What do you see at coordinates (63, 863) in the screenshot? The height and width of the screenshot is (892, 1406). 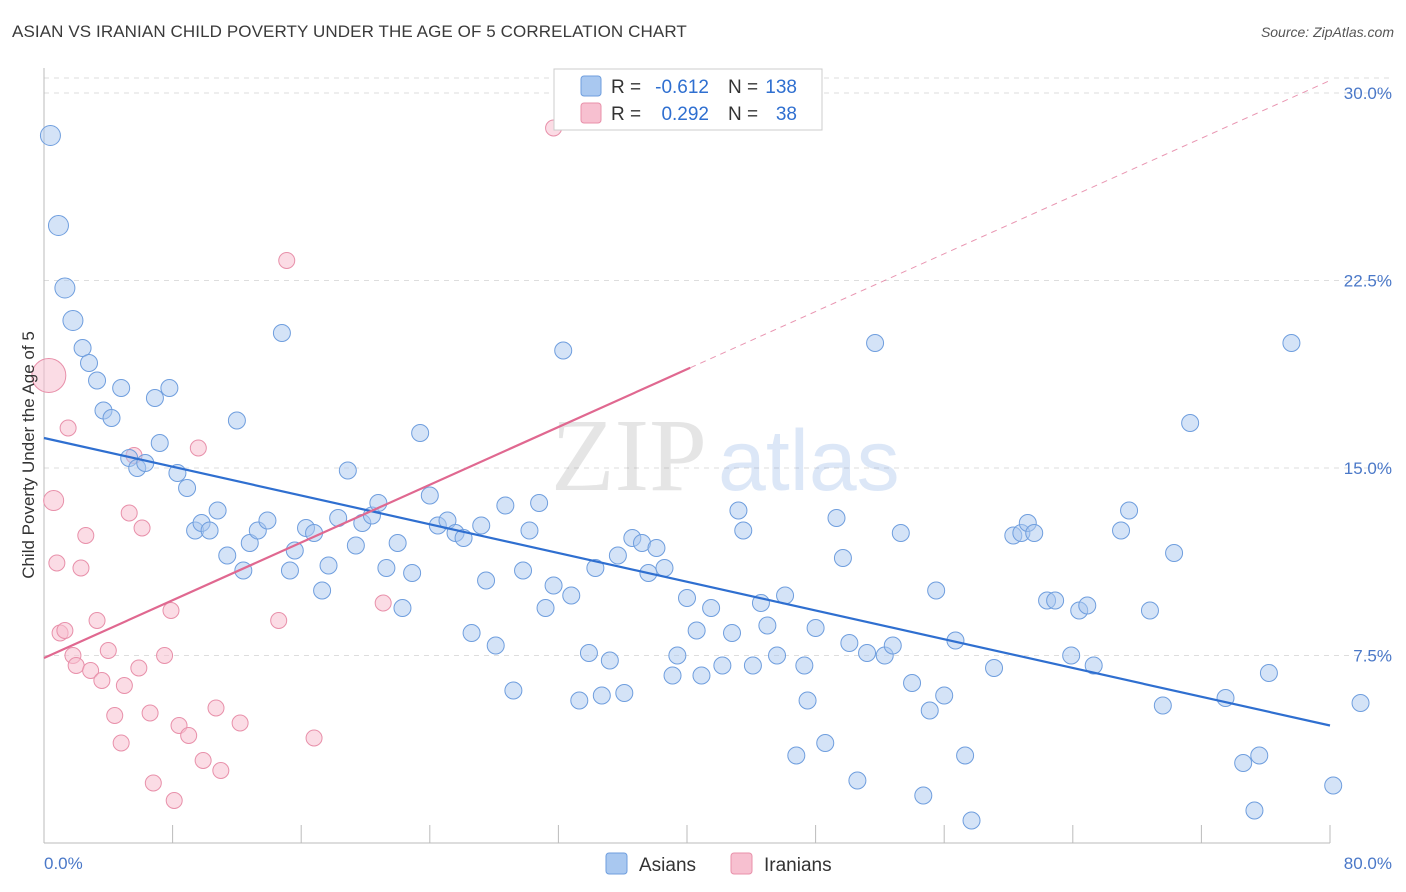 I see `x-tick-label: 0.0%` at bounding box center [63, 863].